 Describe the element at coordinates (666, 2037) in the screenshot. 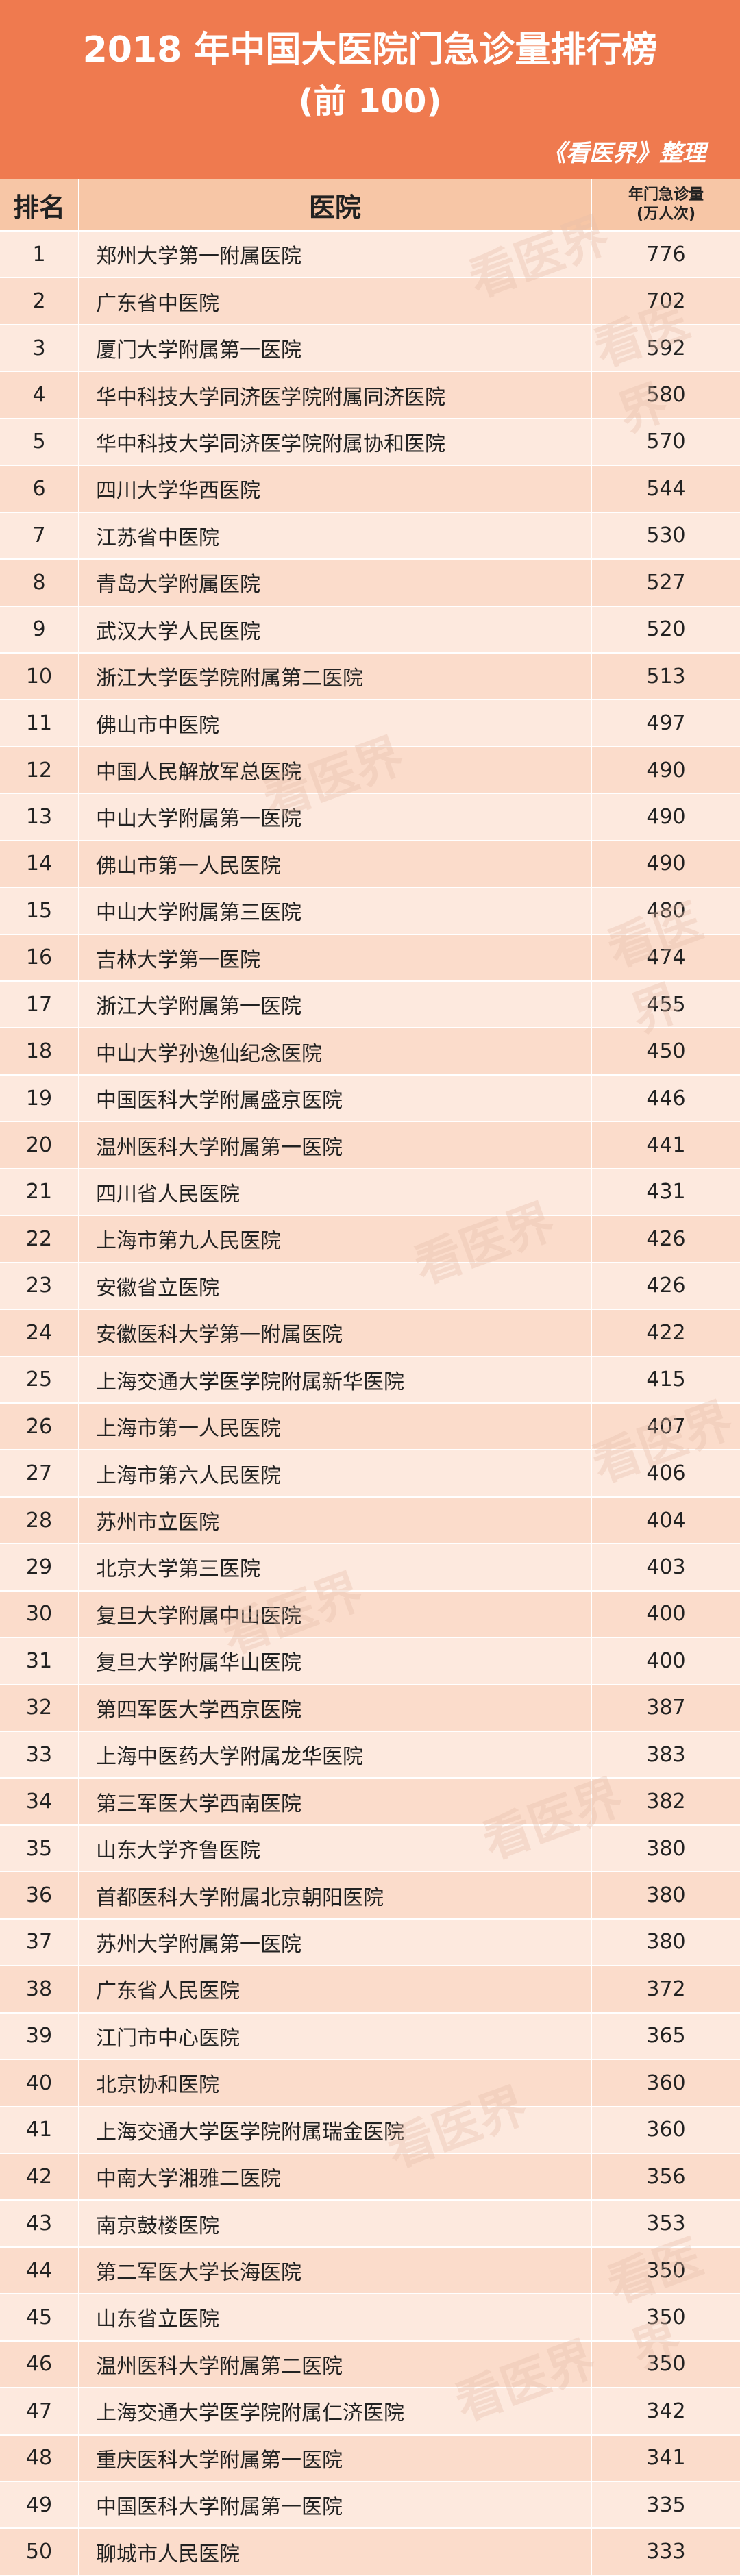

I see `volume-cell: 365` at that location.